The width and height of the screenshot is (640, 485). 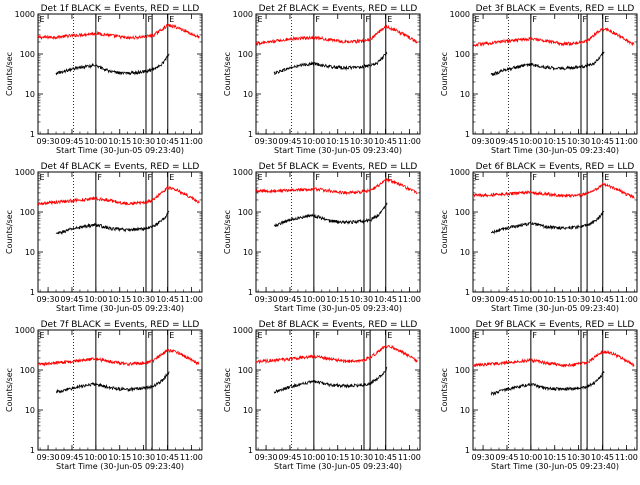 I want to click on chart-title: Det 8f BLACK = Events, RED = LLD, so click(x=338, y=325).